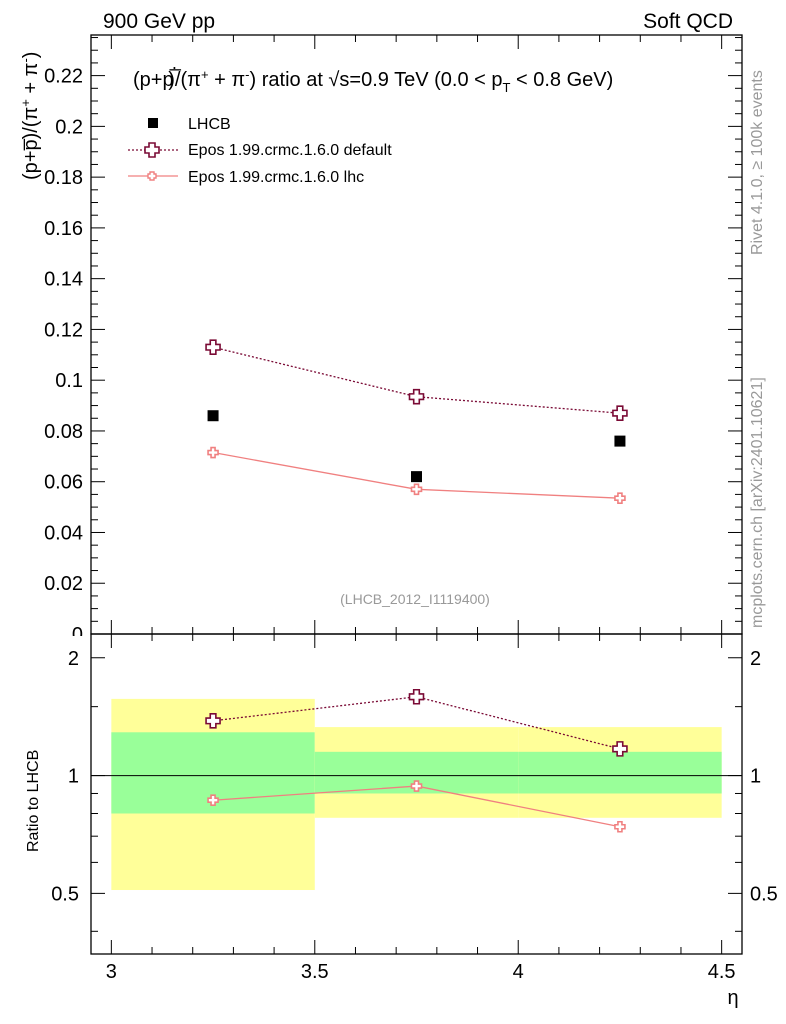  Describe the element at coordinates (69, 127) in the screenshot. I see `y-tick-label-9: 0.2` at that location.